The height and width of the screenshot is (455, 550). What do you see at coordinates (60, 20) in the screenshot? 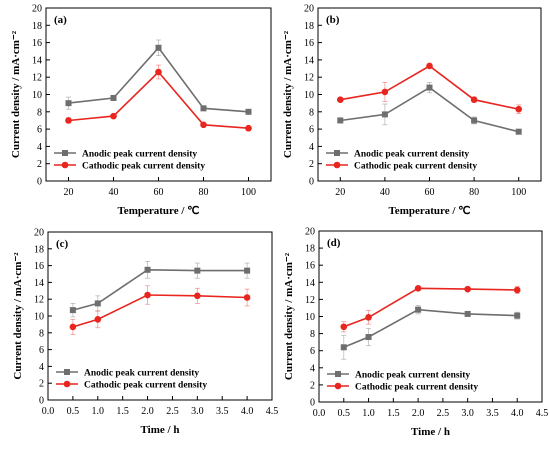
I see `panel-label: (a)` at bounding box center [60, 20].